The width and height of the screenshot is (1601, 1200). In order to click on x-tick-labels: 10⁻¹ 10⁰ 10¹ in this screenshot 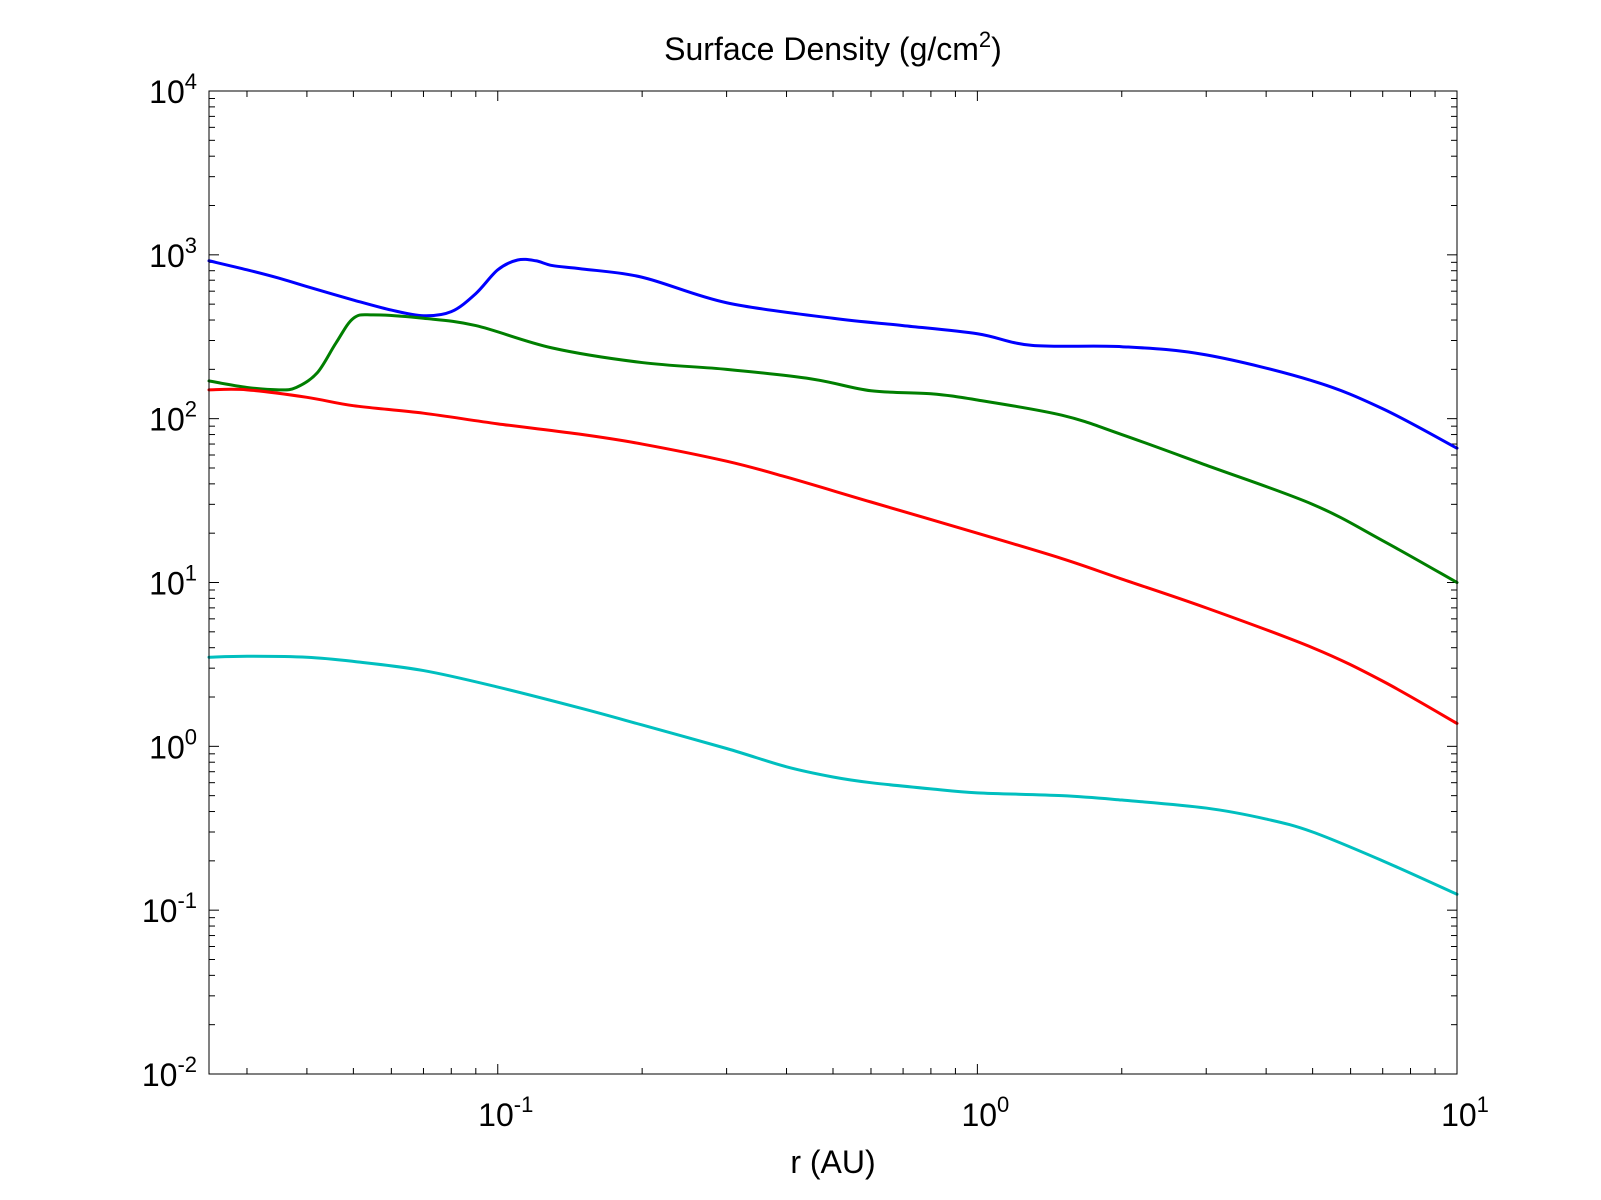, I will do `click(983, 1112)`.